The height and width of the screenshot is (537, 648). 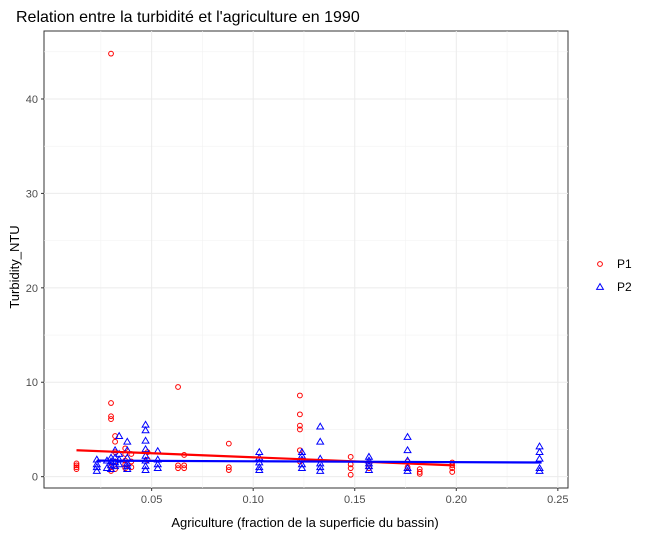 What do you see at coordinates (557, 500) in the screenshot?
I see `x-tick-label: 0.25` at bounding box center [557, 500].